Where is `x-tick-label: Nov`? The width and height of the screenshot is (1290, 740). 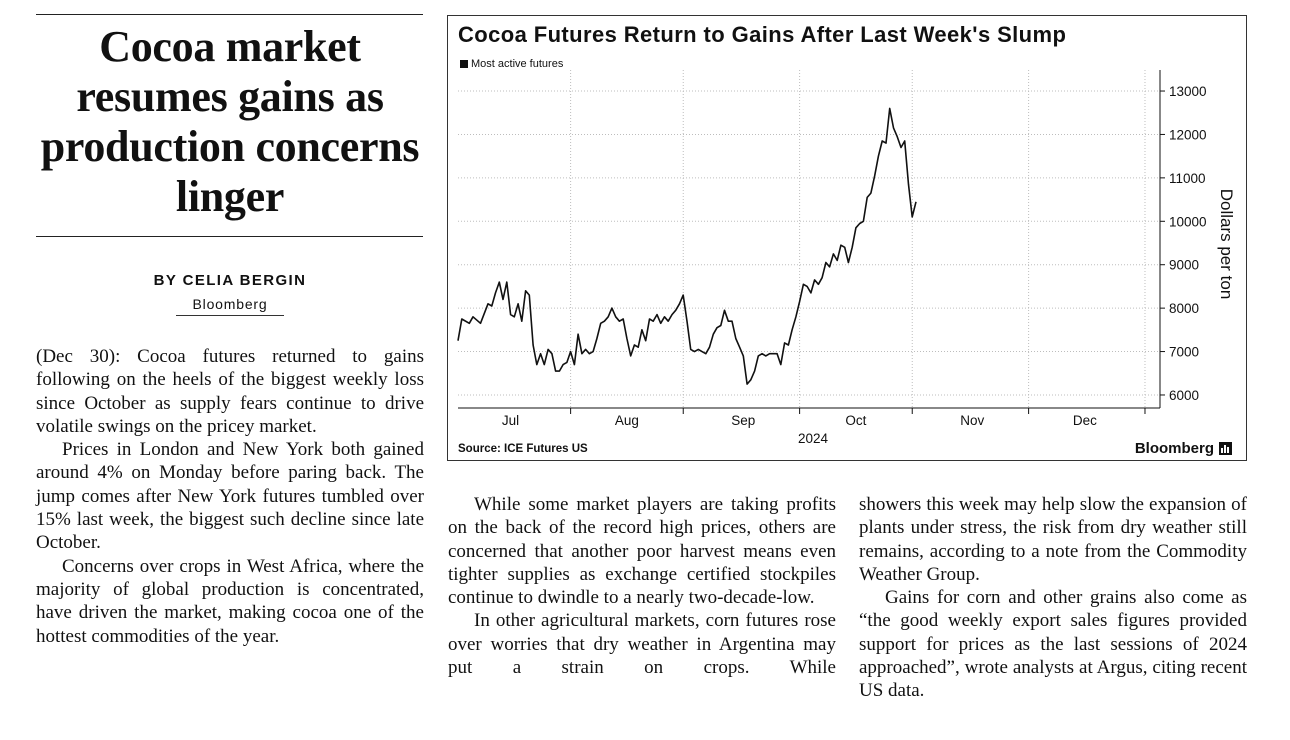 x-tick-label: Nov is located at coordinates (972, 420).